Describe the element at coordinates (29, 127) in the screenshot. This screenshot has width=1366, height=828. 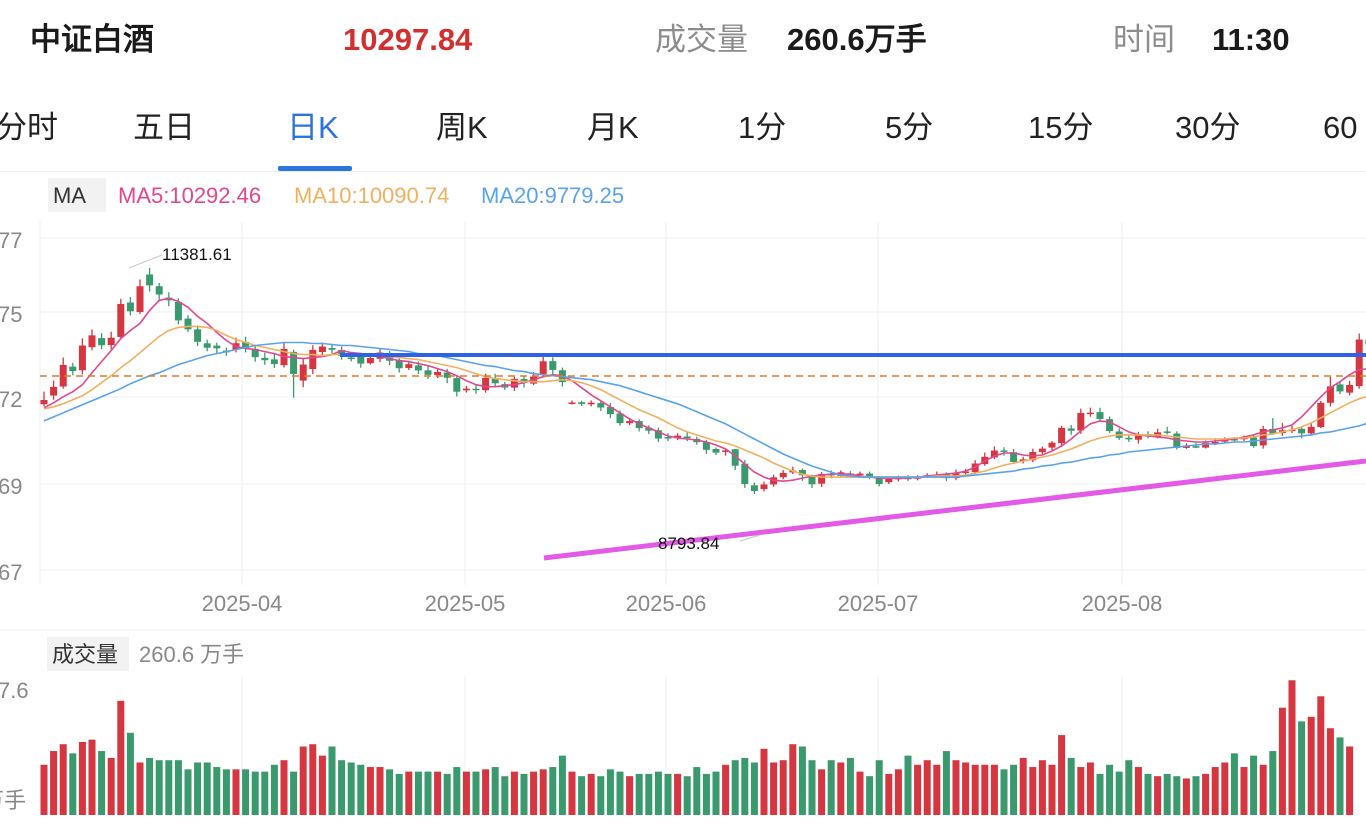
I see `tab-intraday: 分时` at that location.